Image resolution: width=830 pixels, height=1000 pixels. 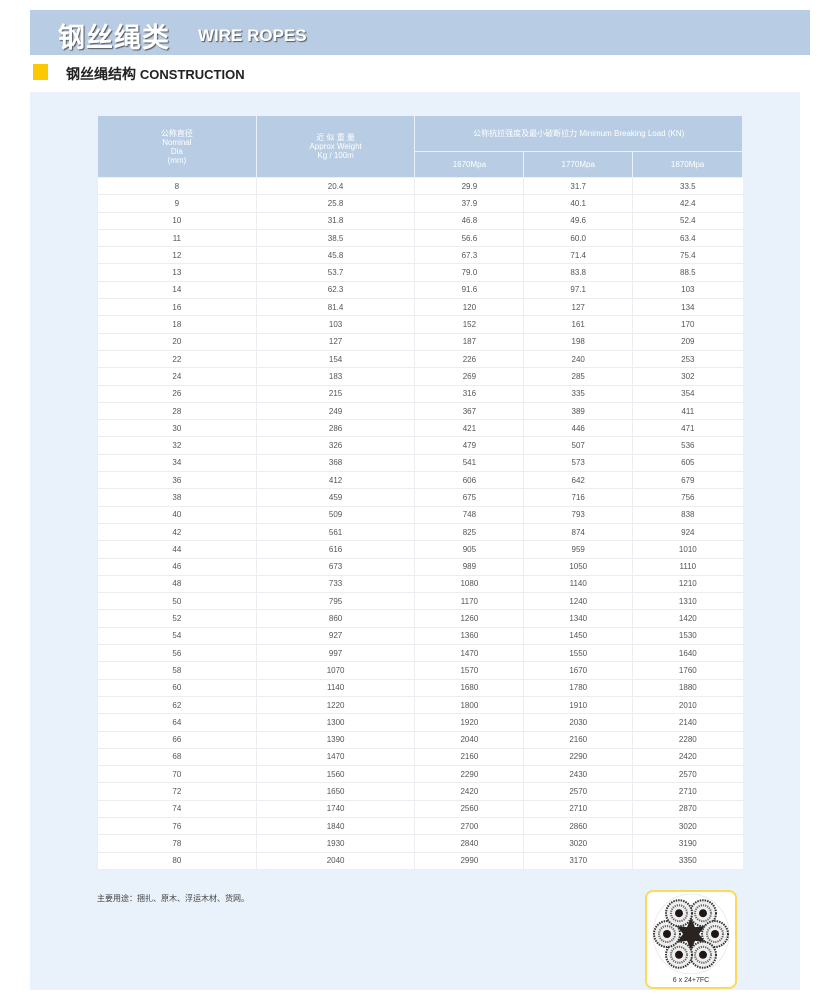 I want to click on table-row: 64 1300 1920 2030 2140, so click(x=420, y=722).